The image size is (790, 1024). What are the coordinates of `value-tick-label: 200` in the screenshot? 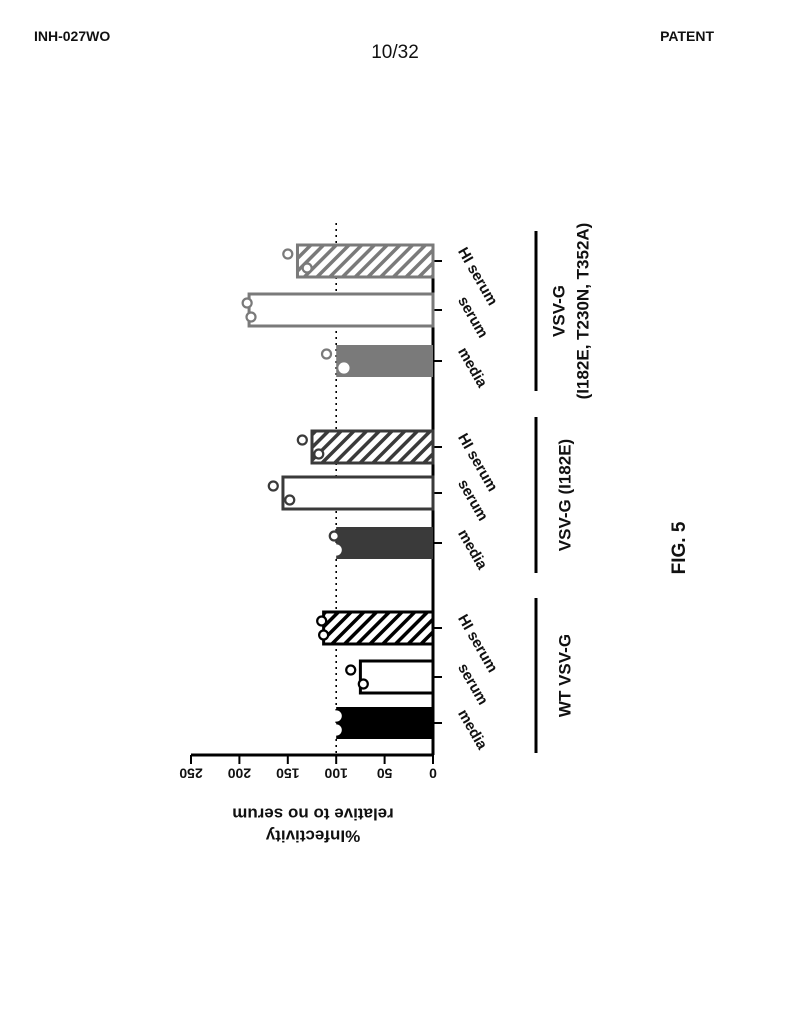 It's located at (240, 773).